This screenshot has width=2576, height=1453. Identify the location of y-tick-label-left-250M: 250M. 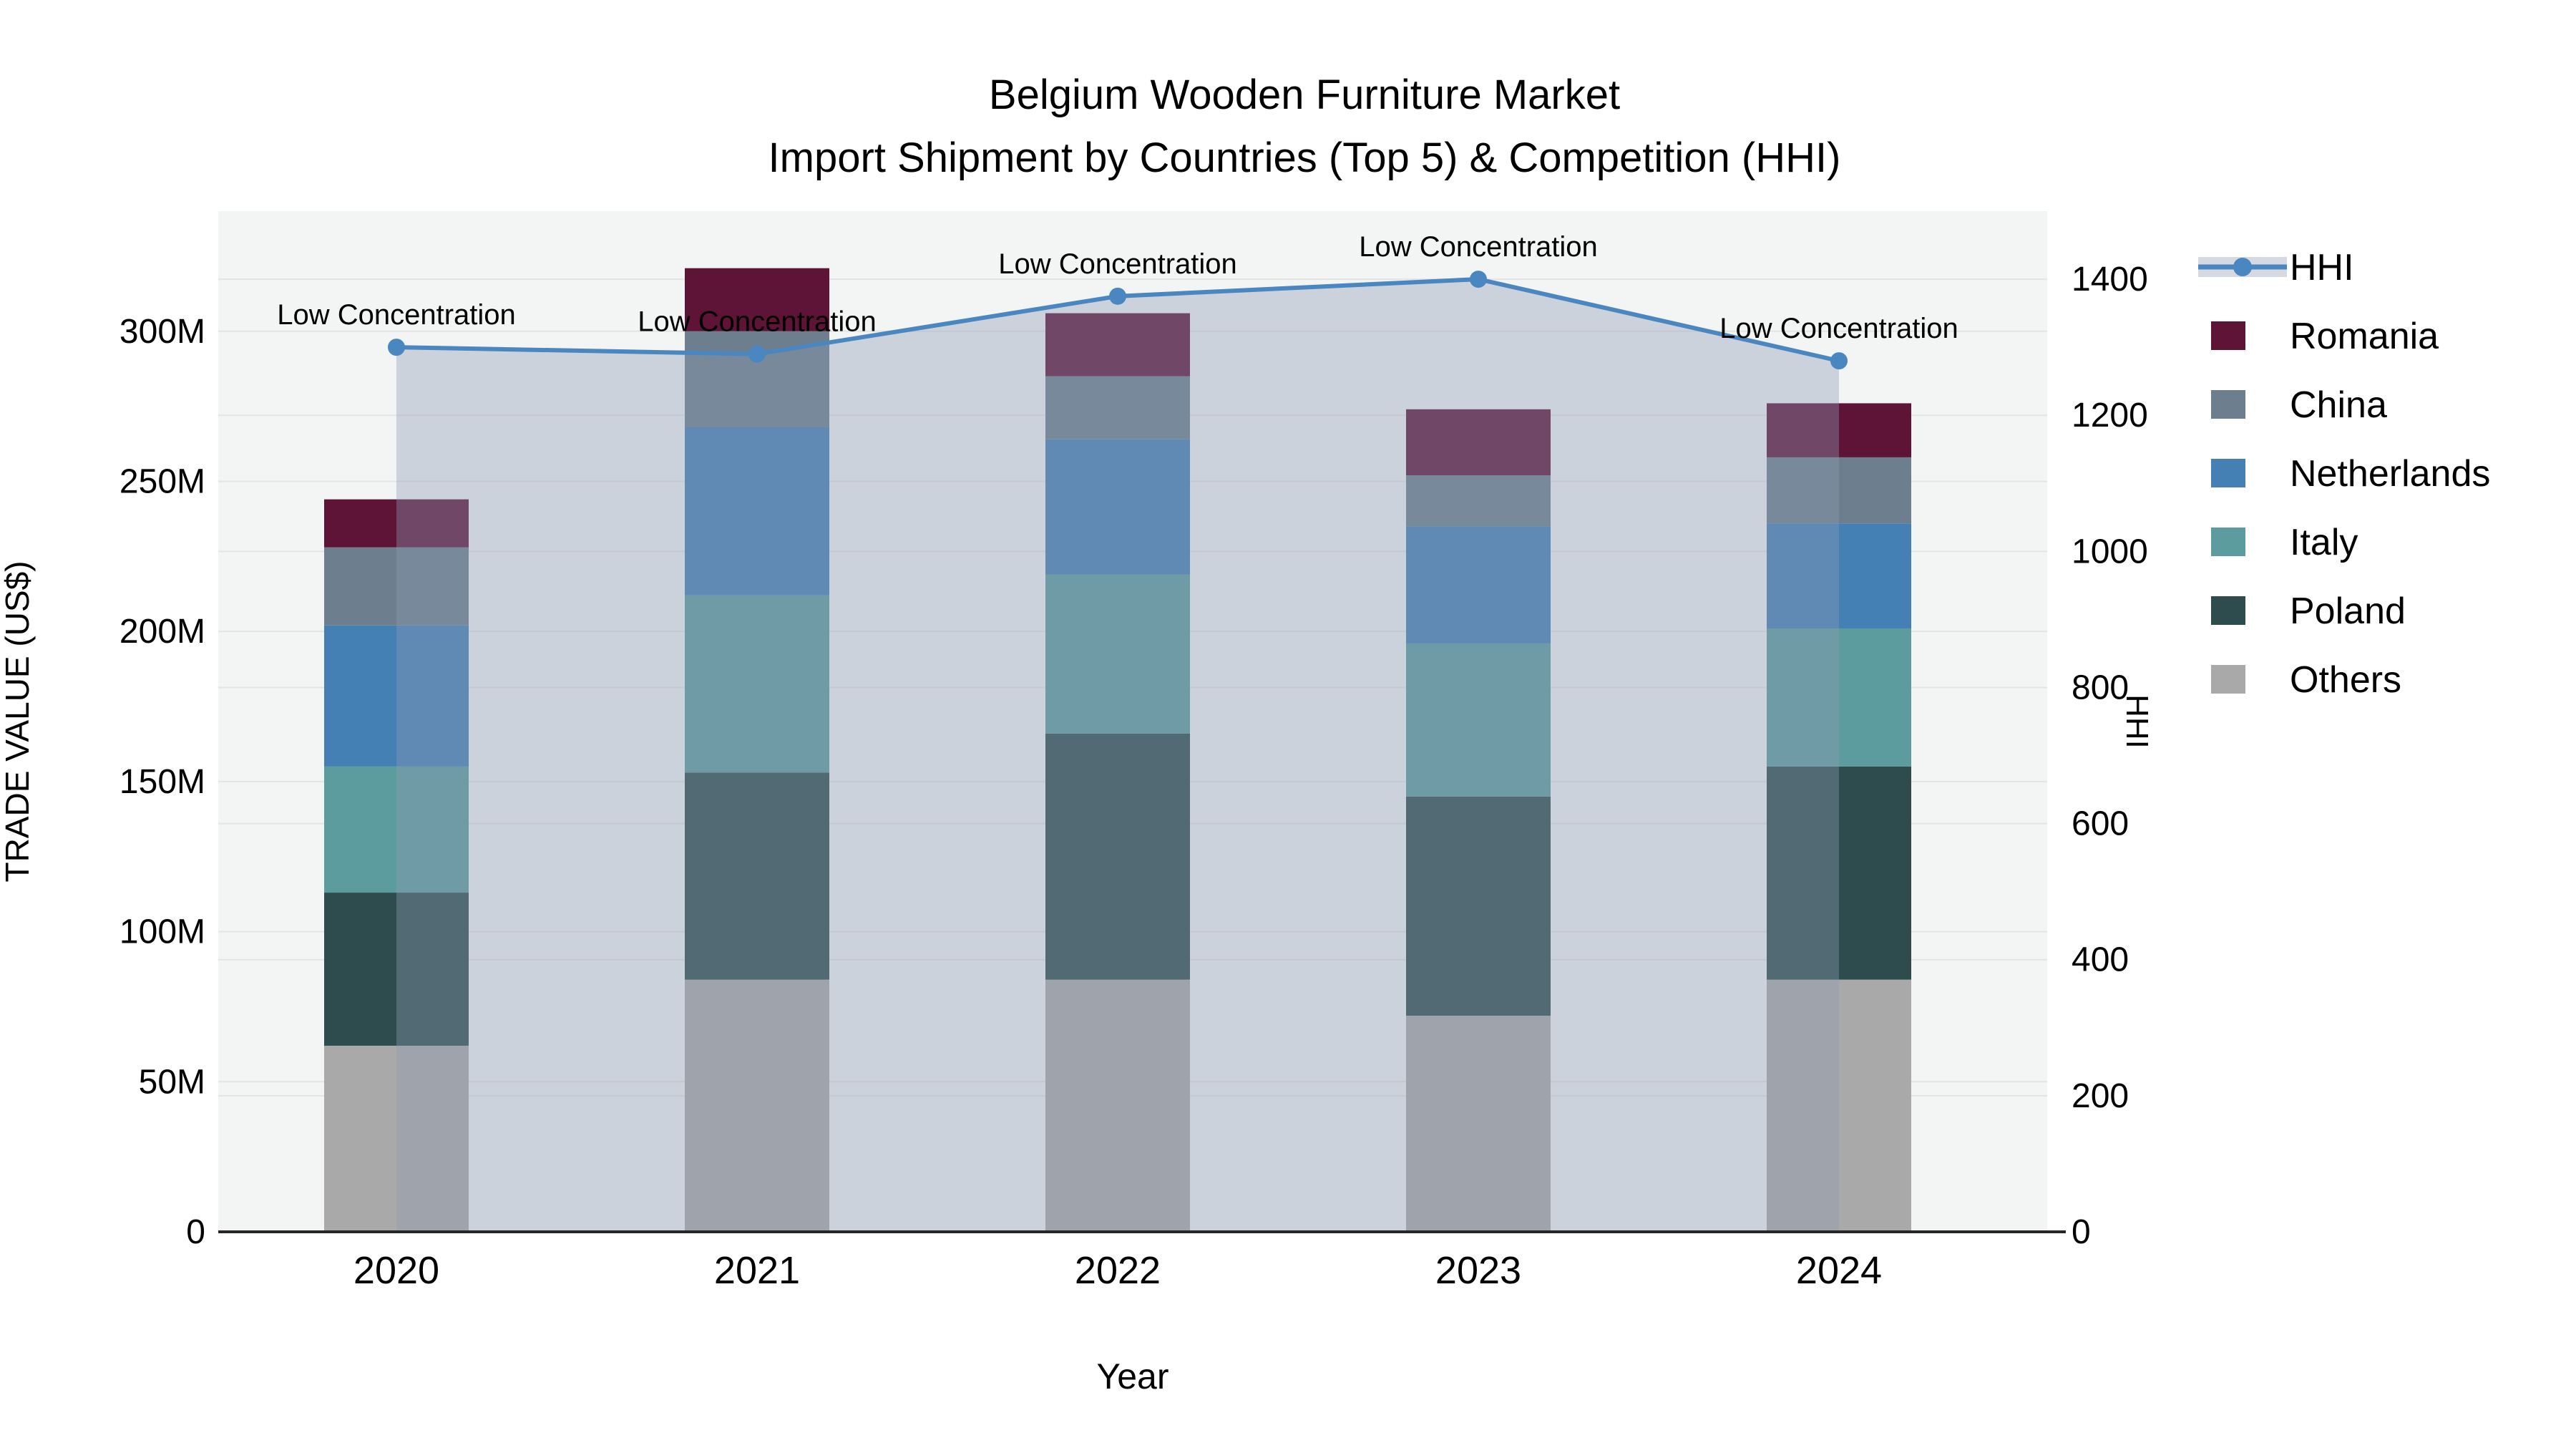
(162, 481).